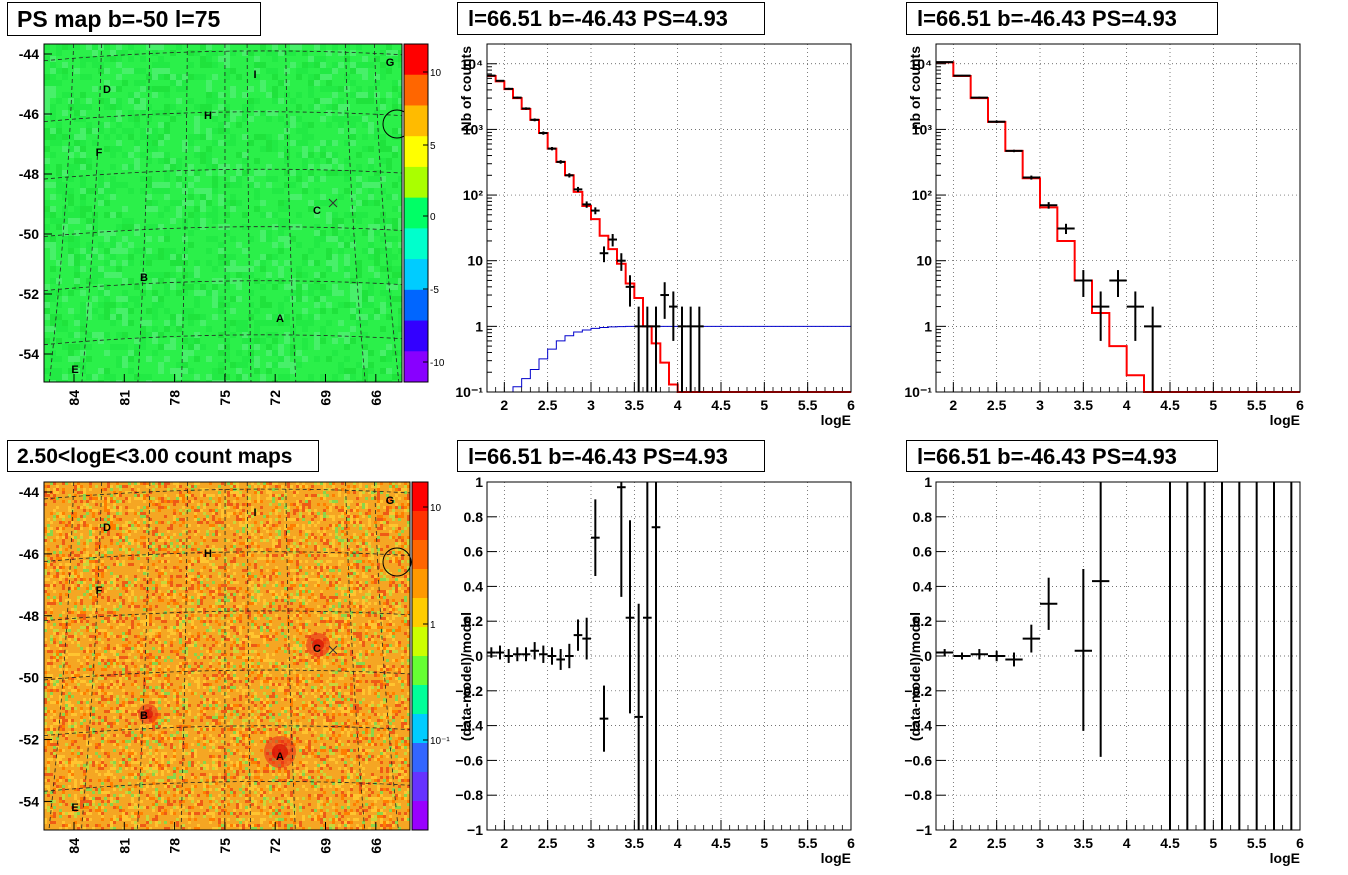 Image resolution: width=1348 pixels, height=875 pixels. What do you see at coordinates (1300, 843) in the screenshot?
I see `residual-fine-xtick-label: 6` at bounding box center [1300, 843].